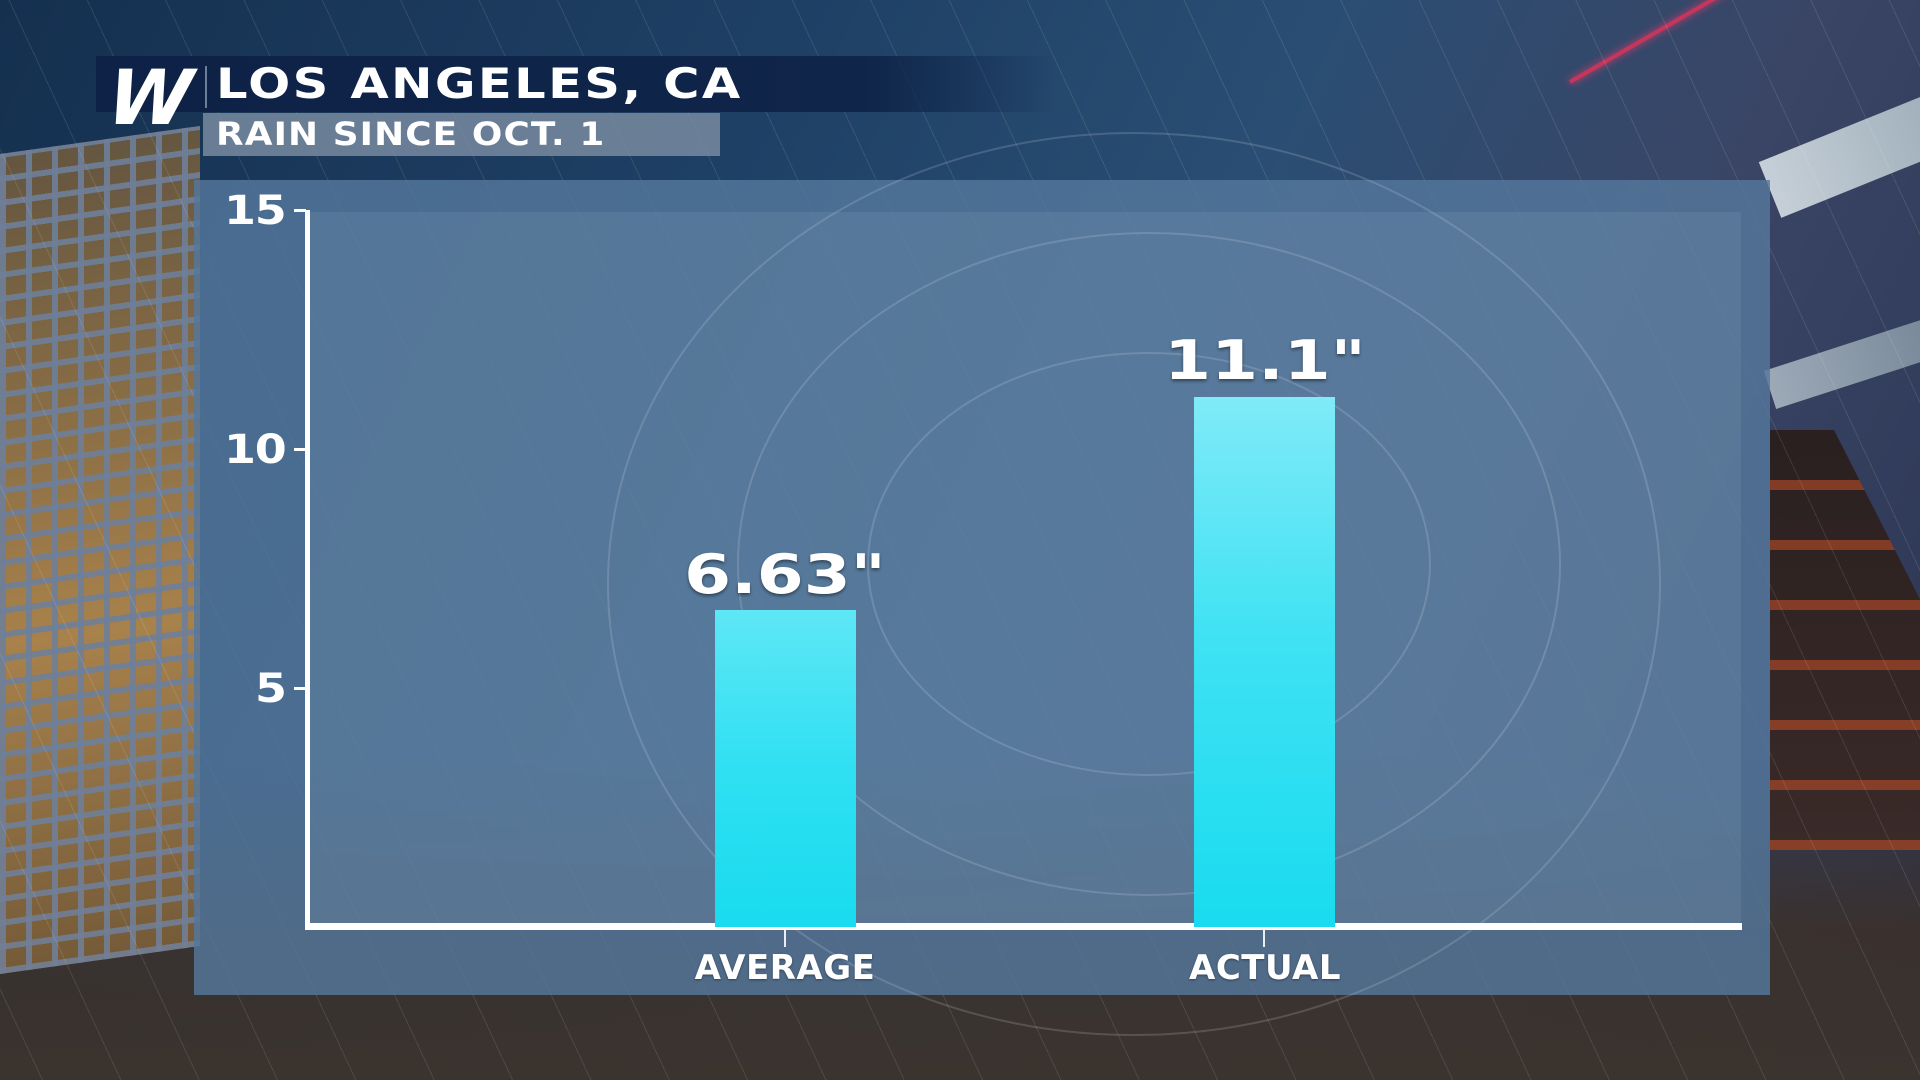  What do you see at coordinates (411, 134) in the screenshot?
I see `page-subtitle: RAIN SINCE OCT. 1` at bounding box center [411, 134].